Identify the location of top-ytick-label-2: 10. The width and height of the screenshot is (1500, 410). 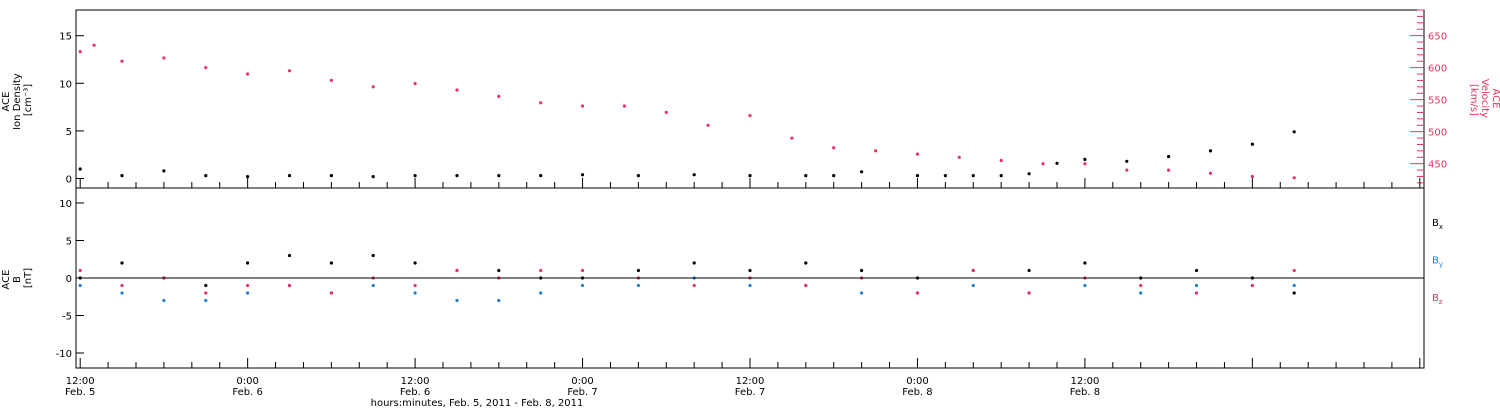
(65, 84).